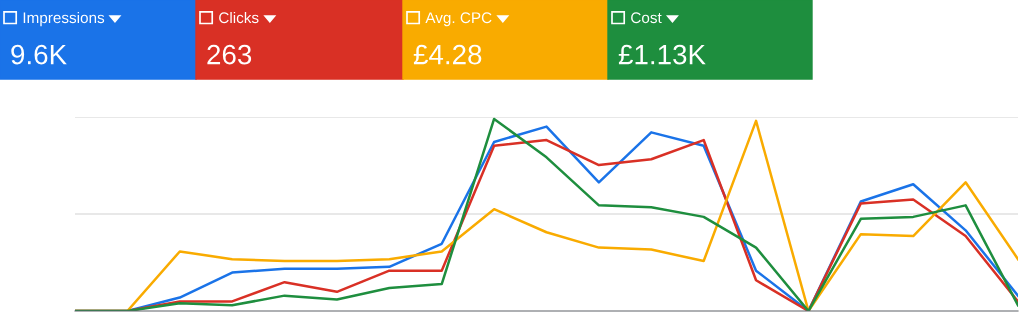  Describe the element at coordinates (229, 54) in the screenshot. I see `text: 263` at that location.